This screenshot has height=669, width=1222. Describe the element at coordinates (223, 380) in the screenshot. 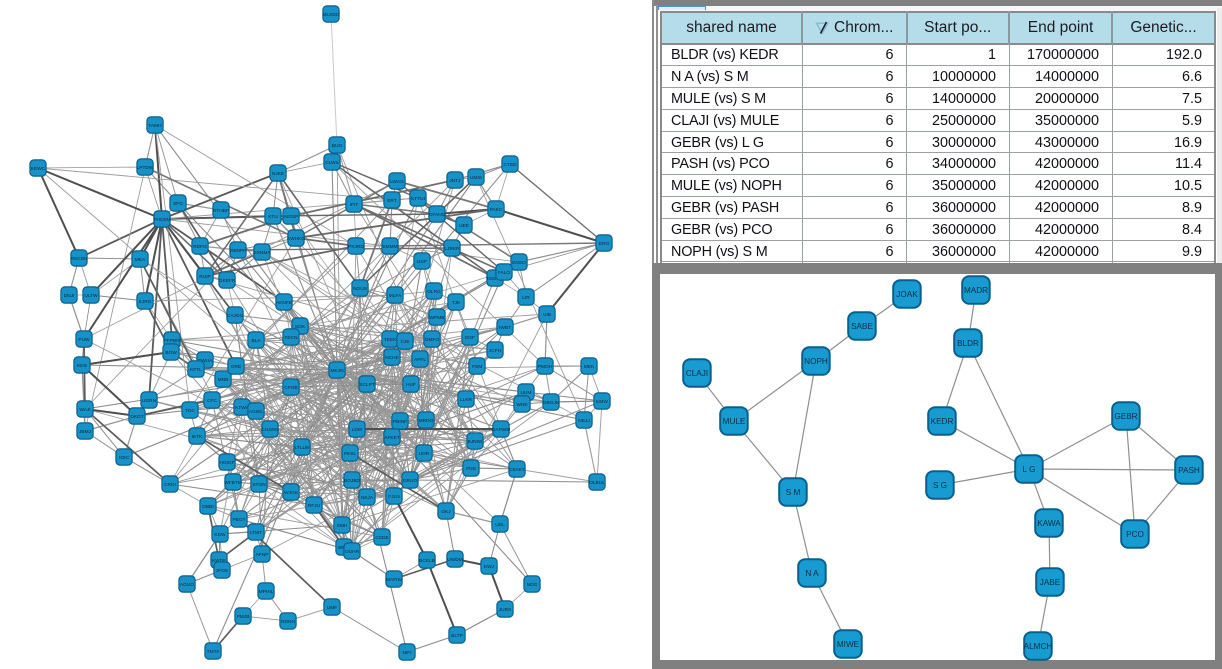

I see `svg-text: MNB` at that location.